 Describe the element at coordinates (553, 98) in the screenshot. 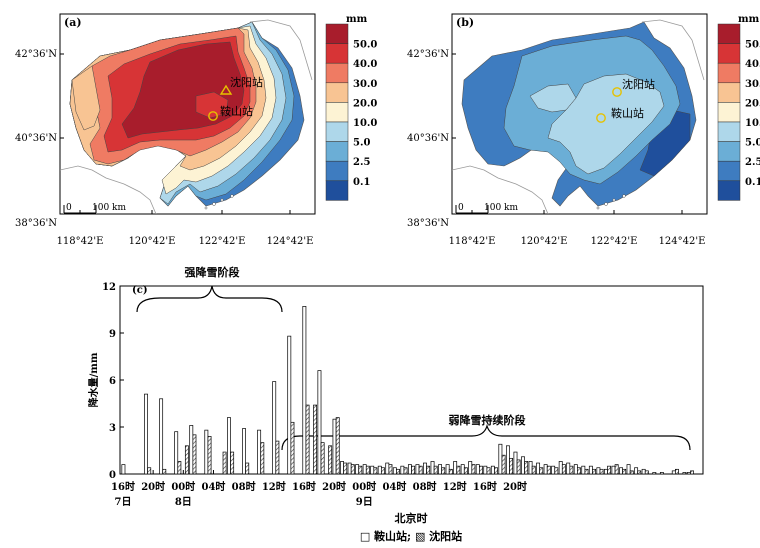

I see `map-b-band-5-north` at that location.